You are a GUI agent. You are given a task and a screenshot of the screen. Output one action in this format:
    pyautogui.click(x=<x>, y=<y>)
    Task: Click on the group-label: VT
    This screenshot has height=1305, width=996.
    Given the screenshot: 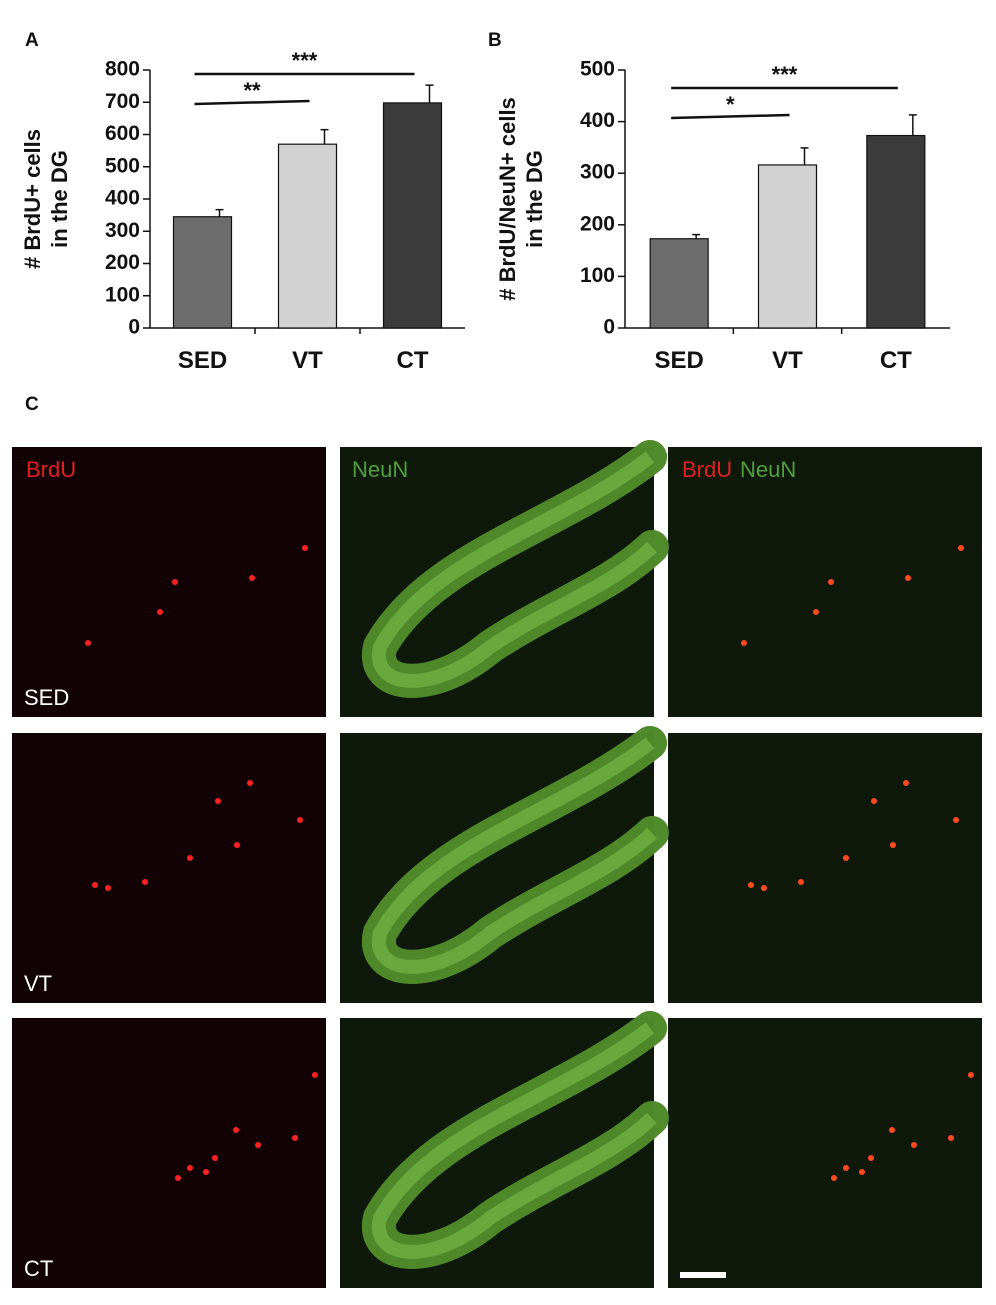 What is the action you would take?
    pyautogui.click(x=38, y=983)
    